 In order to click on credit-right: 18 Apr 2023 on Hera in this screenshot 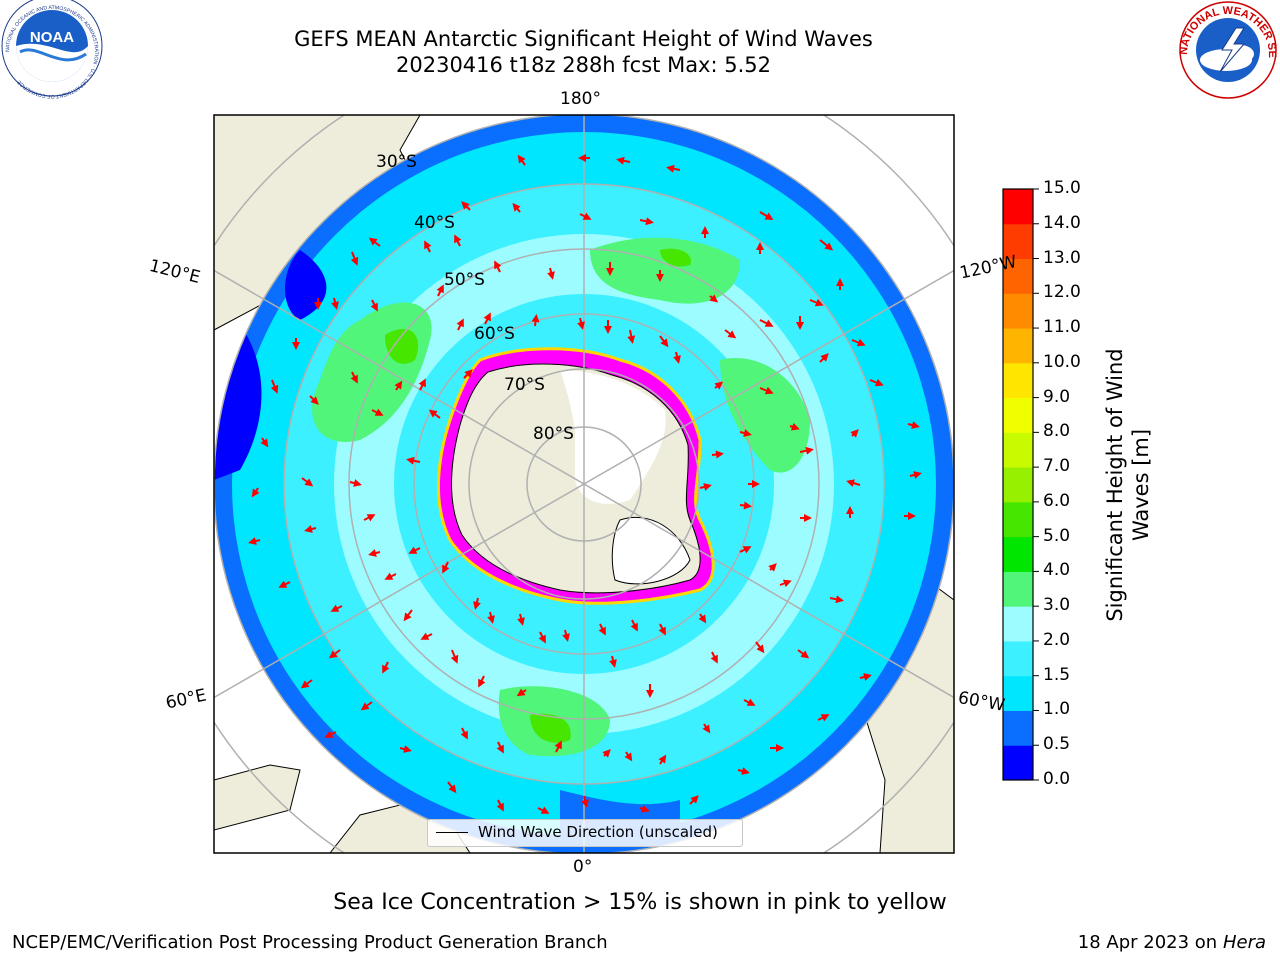, I will do `click(1172, 942)`.